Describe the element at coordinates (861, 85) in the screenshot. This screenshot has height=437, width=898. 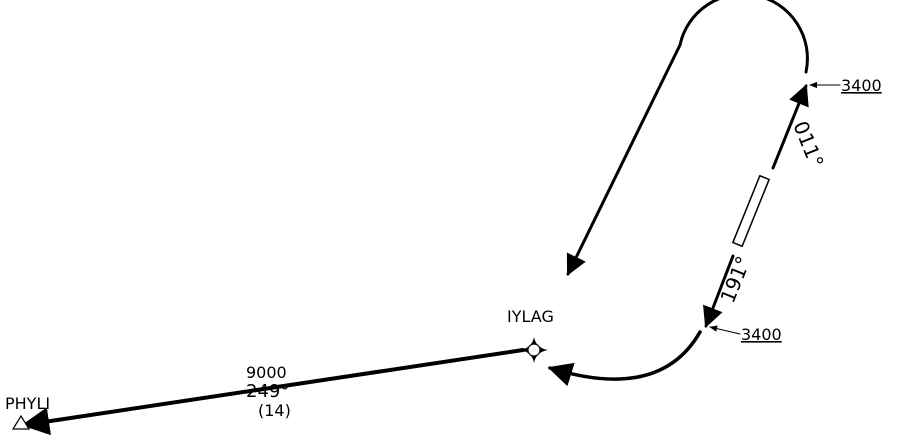
I see `hold-altitude-upper: 3400` at that location.